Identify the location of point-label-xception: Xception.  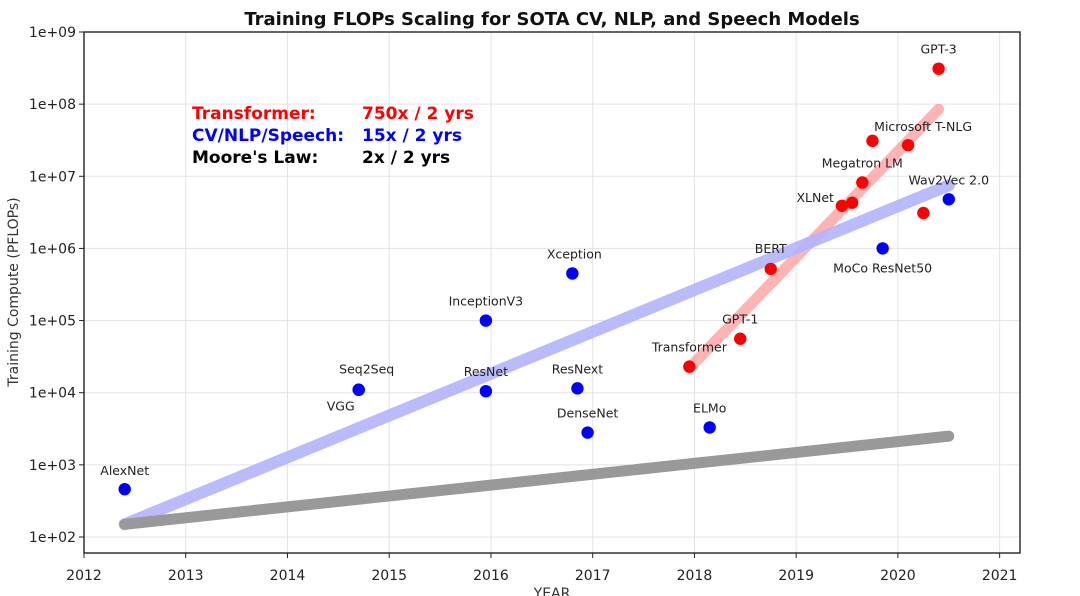
(574, 253).